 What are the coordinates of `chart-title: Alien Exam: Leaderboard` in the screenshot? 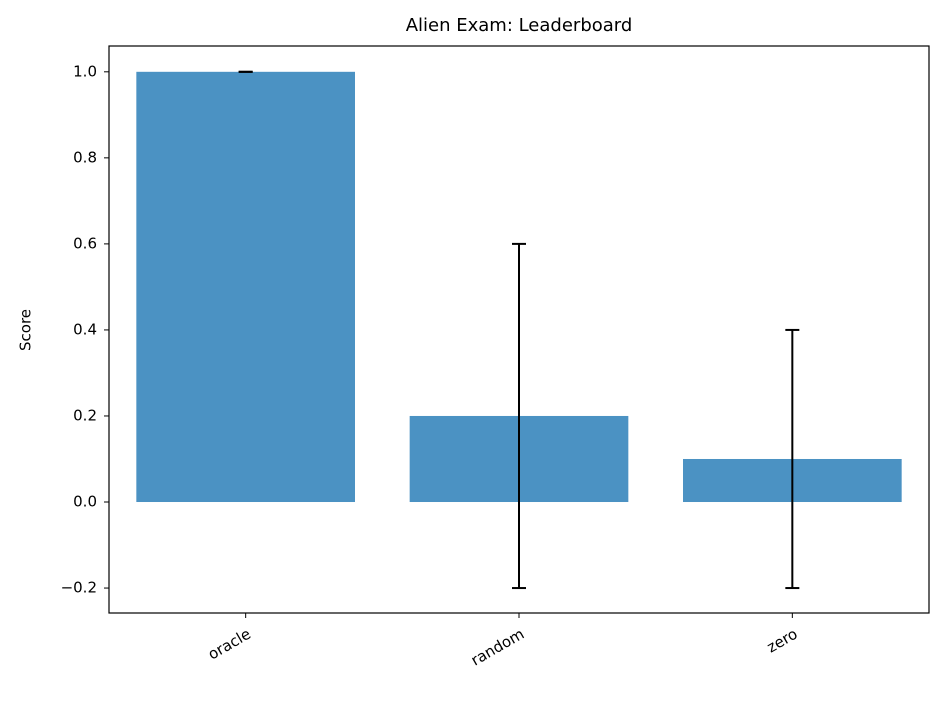 It's located at (519, 25).